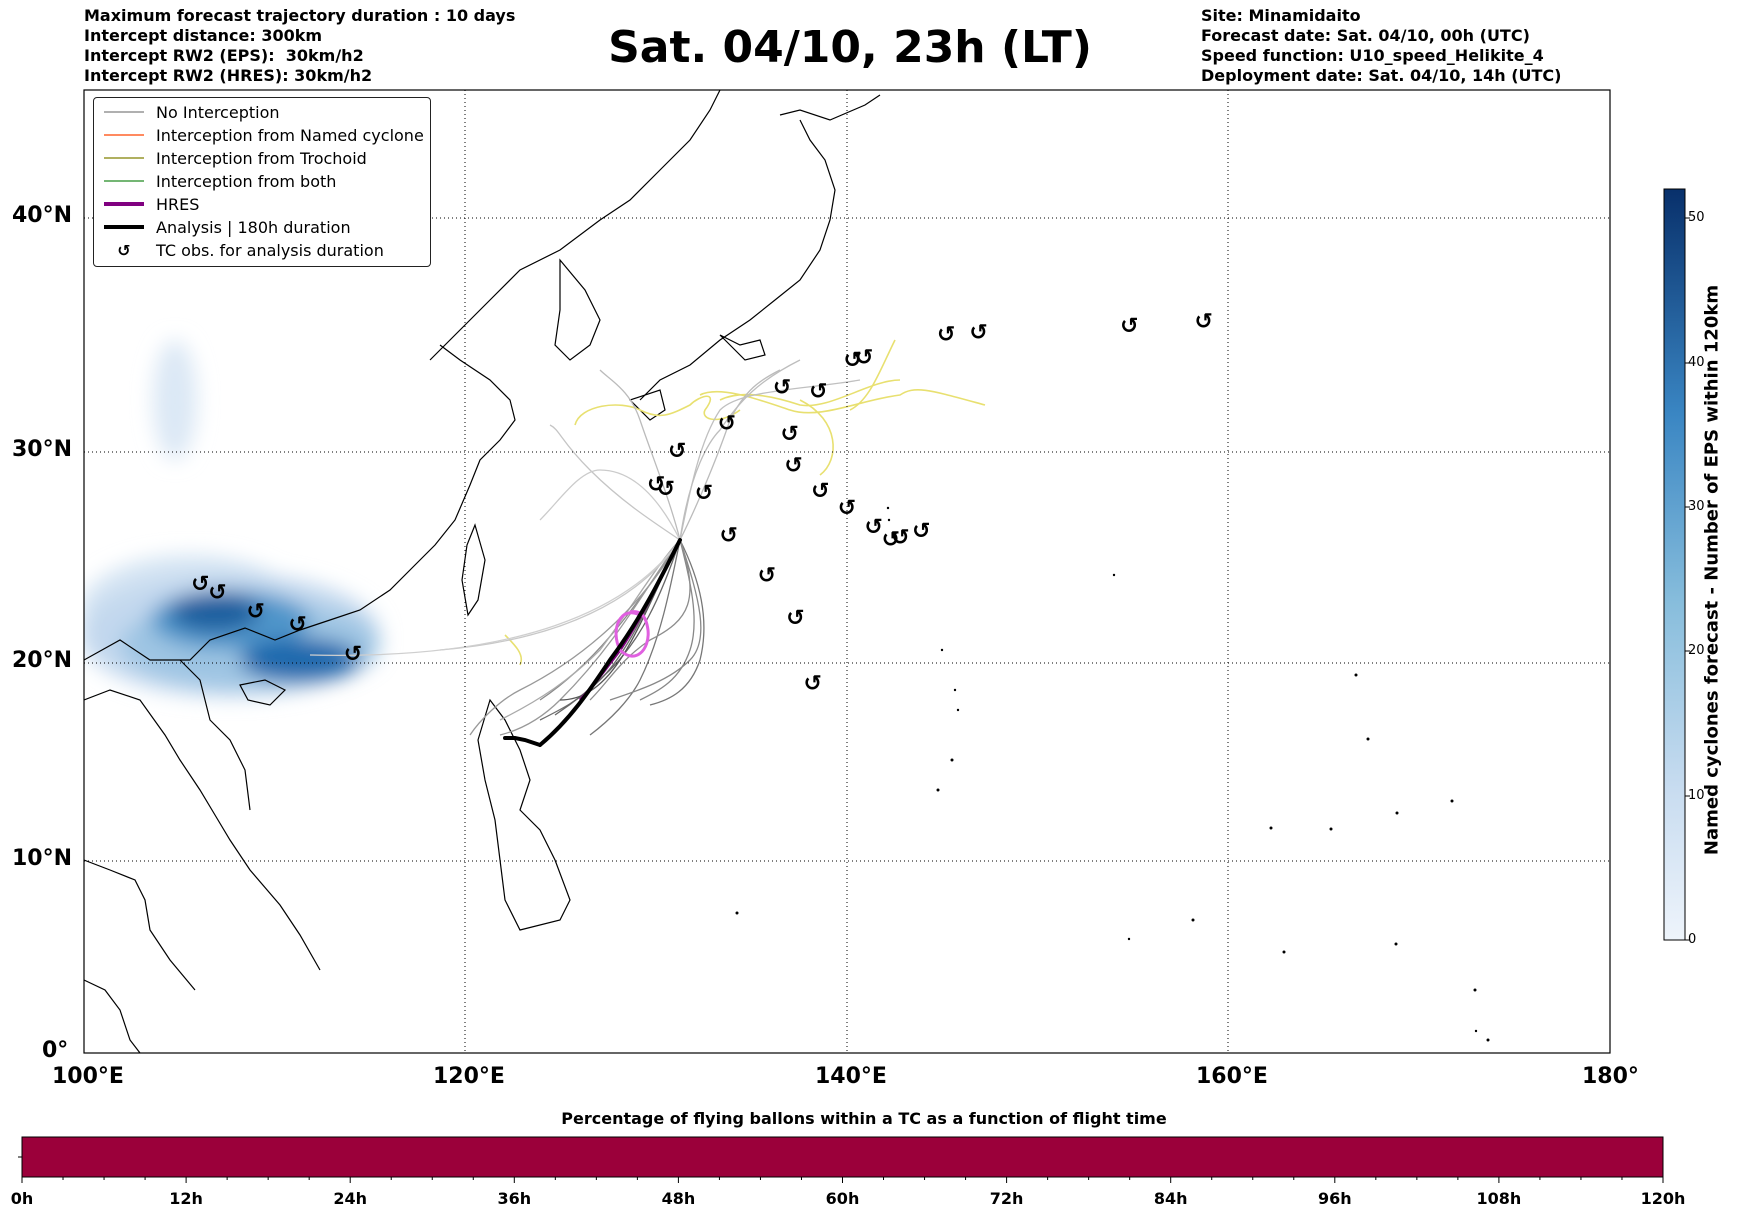  What do you see at coordinates (290, 135) in the screenshot?
I see `legend-label: Interception from Named cyclone` at bounding box center [290, 135].